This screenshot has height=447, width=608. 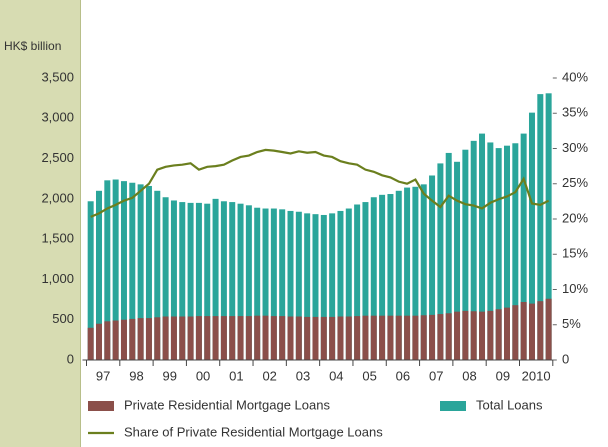 What do you see at coordinates (575, 76) in the screenshot?
I see `y2-tick-label: 40%` at bounding box center [575, 76].